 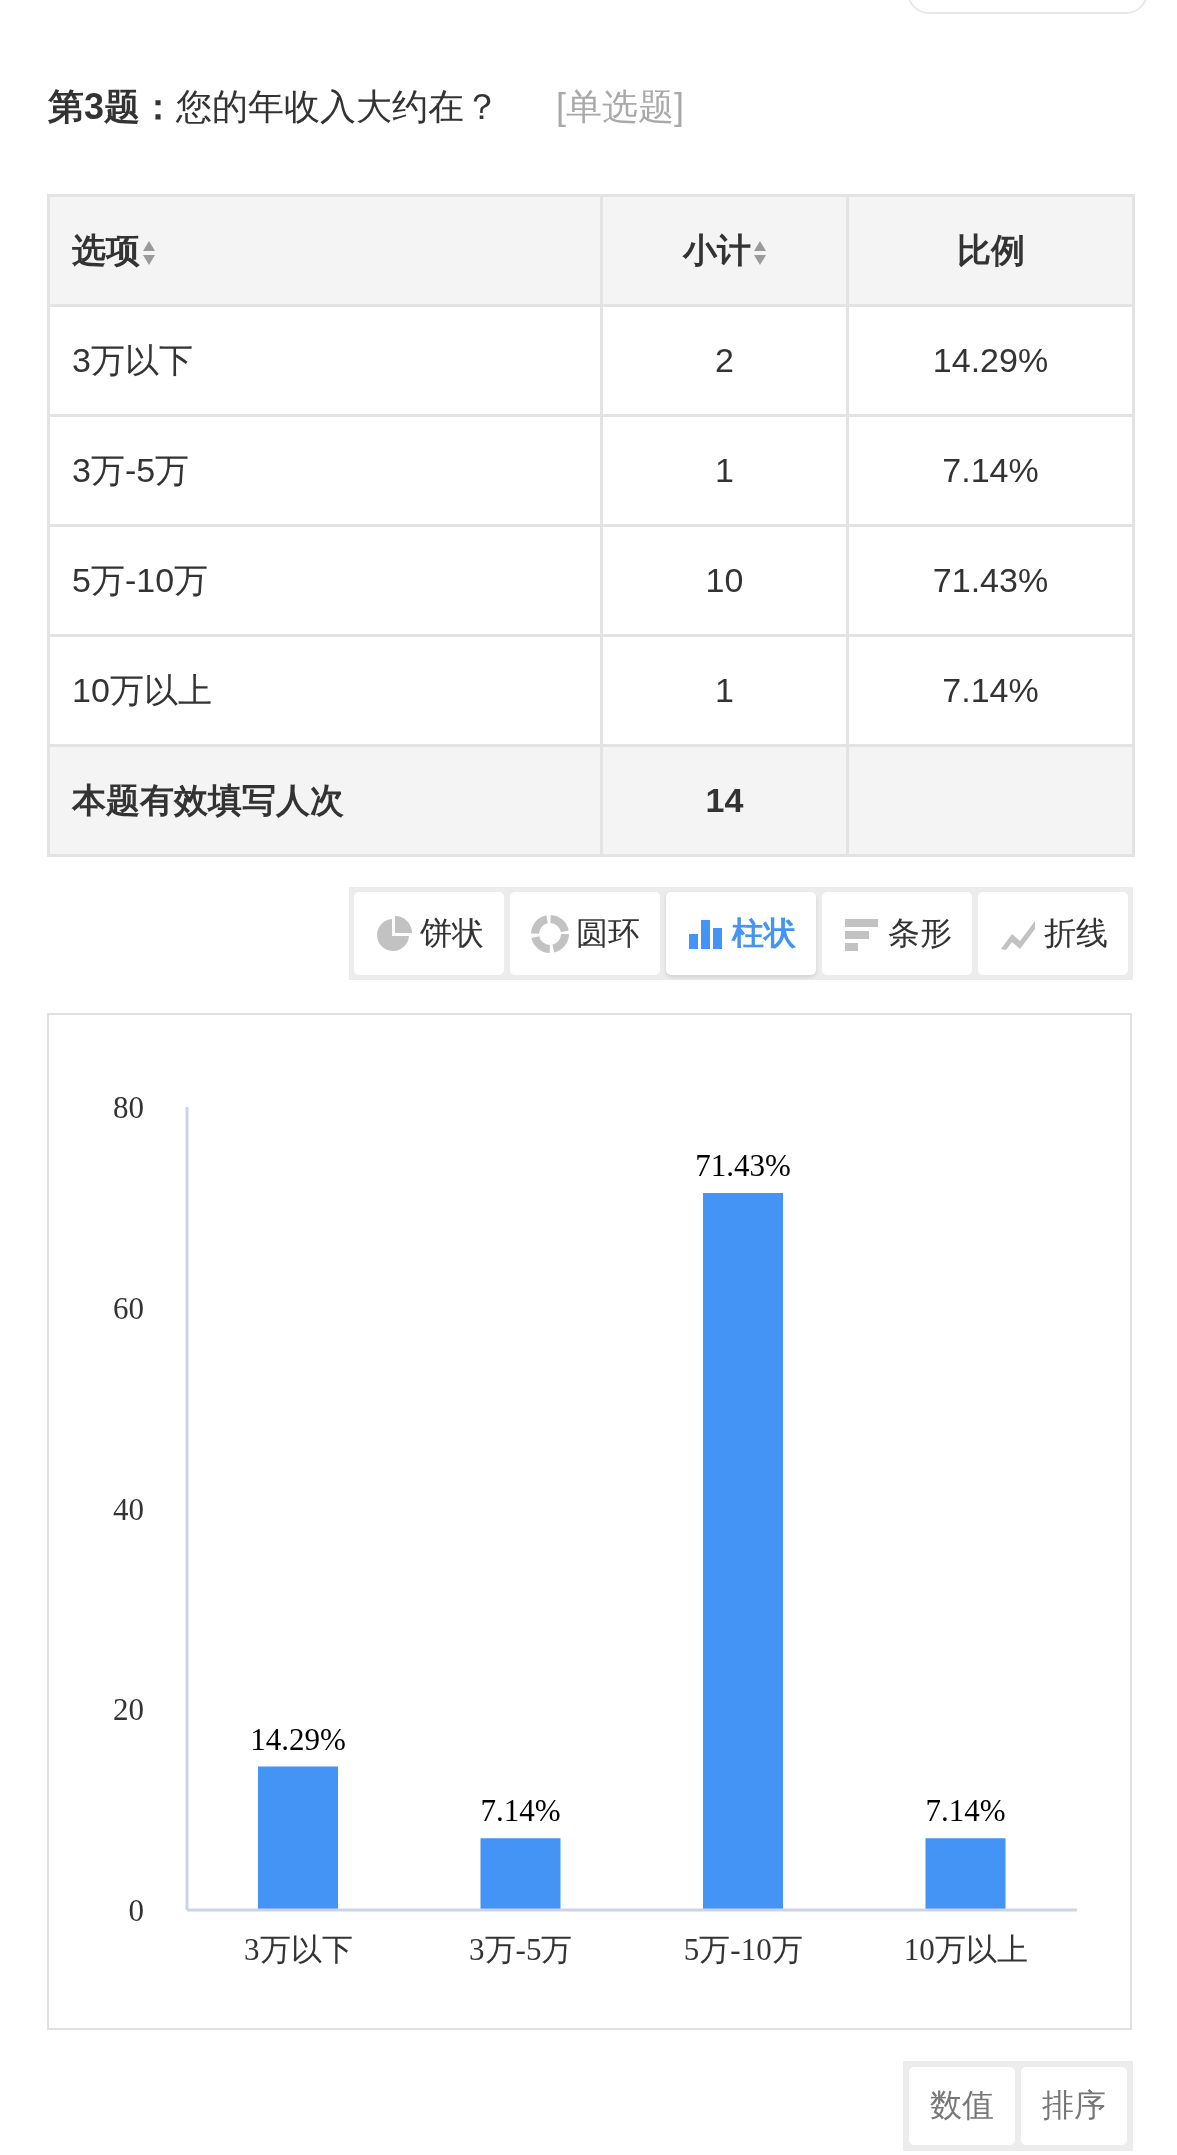 What do you see at coordinates (136, 1911) in the screenshot?
I see `y-tick-label: 0` at bounding box center [136, 1911].